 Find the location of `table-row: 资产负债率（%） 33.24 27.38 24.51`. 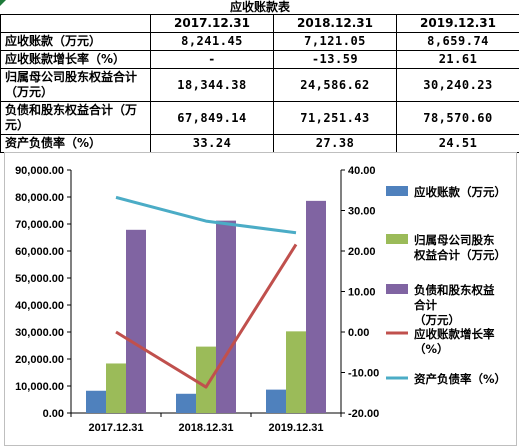

table-row: 资产负债率（%） 33.24 27.38 24.51 is located at coordinates (259, 143).